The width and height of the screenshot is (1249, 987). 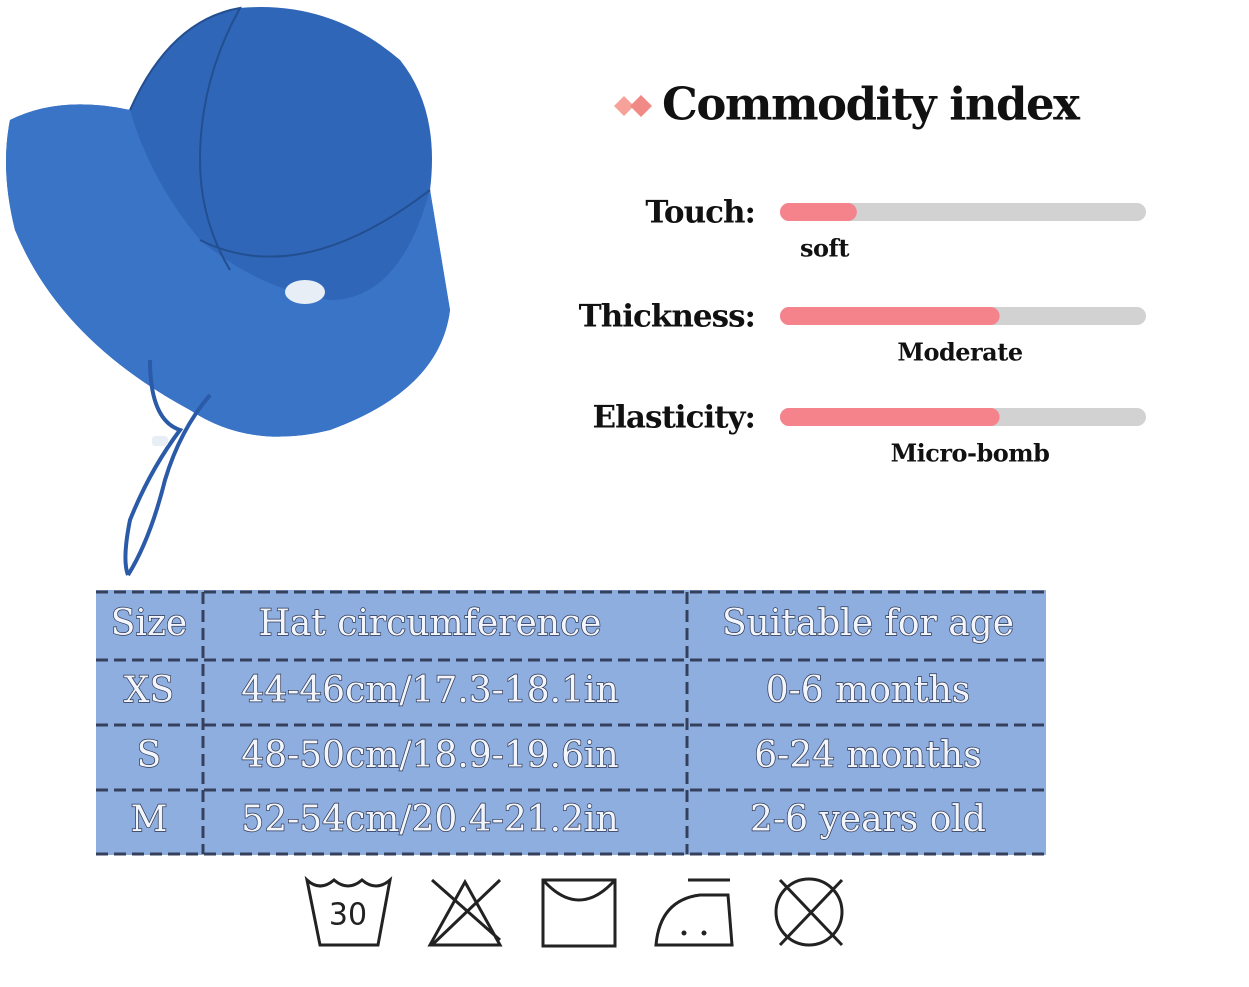 I want to click on title: Commodity index, so click(x=871, y=104).